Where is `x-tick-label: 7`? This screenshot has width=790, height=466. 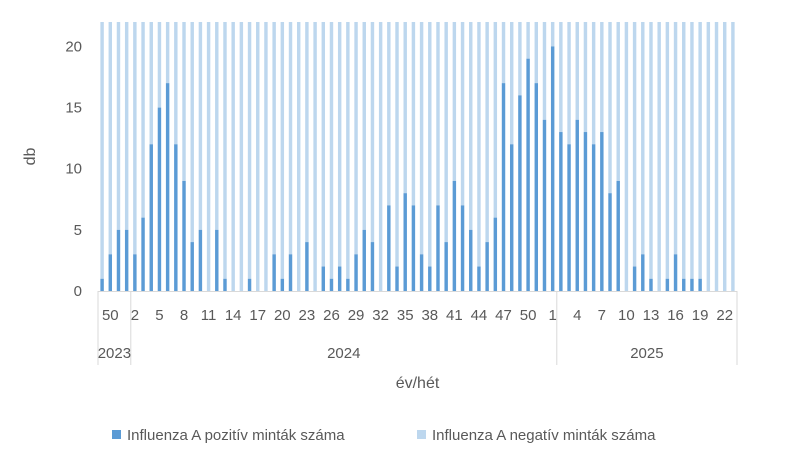
x-tick-label: 7 is located at coordinates (602, 315).